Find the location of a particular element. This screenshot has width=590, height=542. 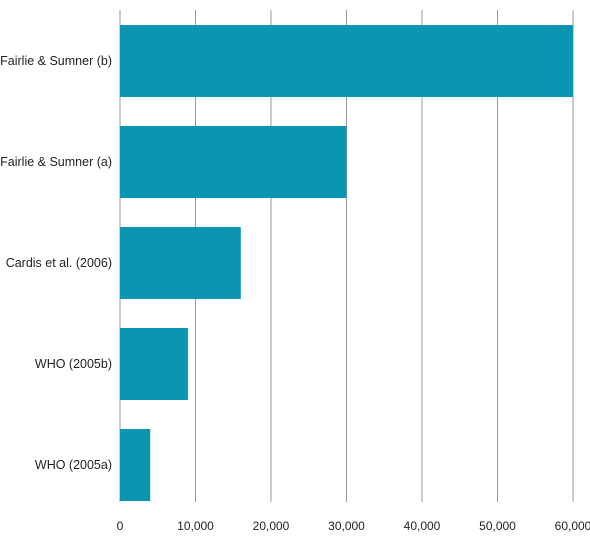

x-axis-tick-labels: 0 10,000 20,000 30,000 40,000 50,000 60,000 is located at coordinates (353, 526).